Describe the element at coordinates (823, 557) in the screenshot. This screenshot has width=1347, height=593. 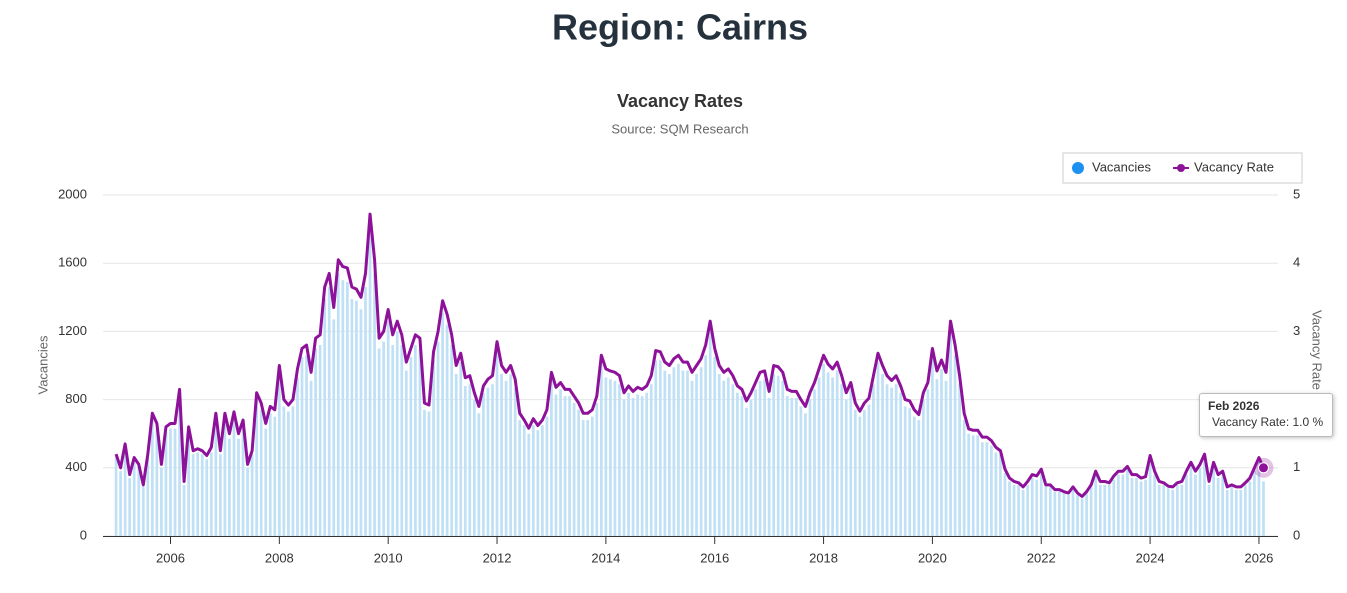
I see `x-tick-label: 2018` at that location.